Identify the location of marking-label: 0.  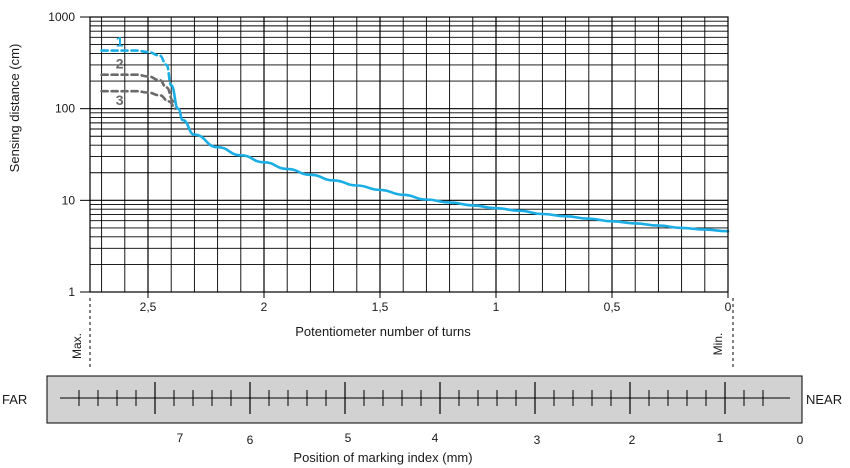
(800, 440).